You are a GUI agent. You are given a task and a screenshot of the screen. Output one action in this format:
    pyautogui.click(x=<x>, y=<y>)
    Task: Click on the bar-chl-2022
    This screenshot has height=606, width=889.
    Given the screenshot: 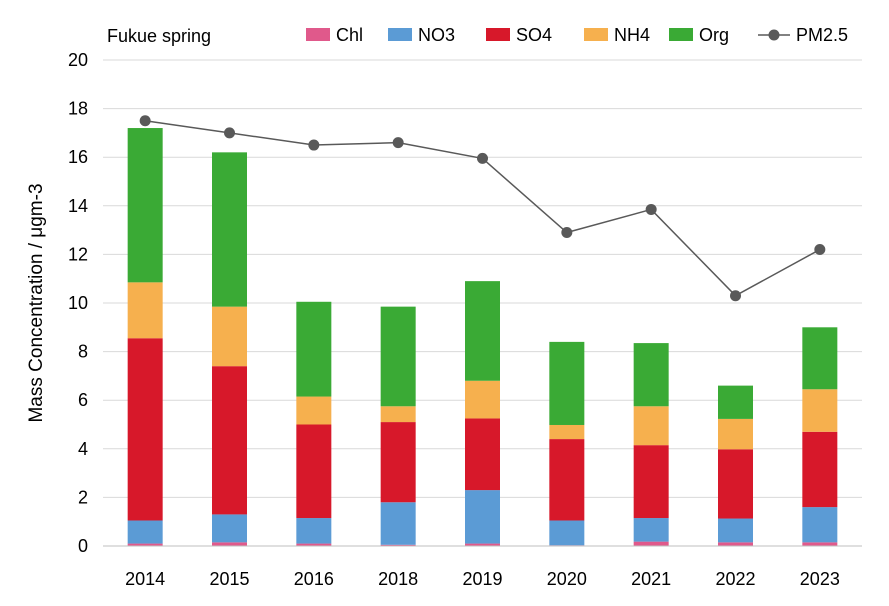 What is the action you would take?
    pyautogui.click(x=735, y=544)
    